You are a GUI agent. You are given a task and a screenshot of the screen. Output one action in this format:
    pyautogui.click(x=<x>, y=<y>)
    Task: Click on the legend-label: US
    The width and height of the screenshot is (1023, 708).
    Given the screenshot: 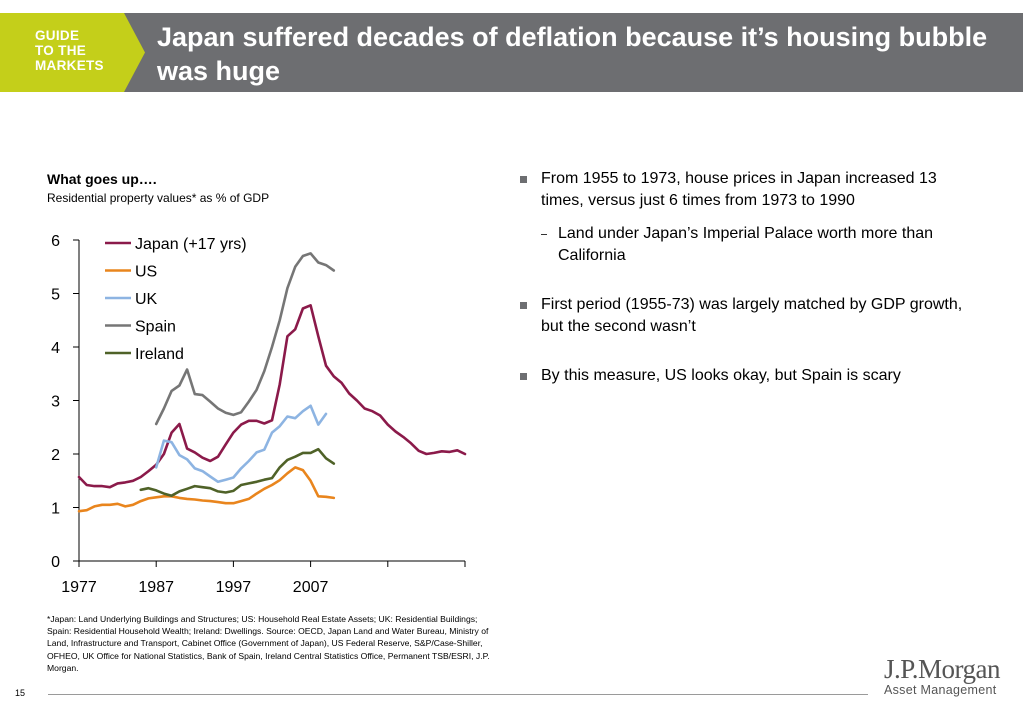 What is the action you would take?
    pyautogui.click(x=146, y=272)
    